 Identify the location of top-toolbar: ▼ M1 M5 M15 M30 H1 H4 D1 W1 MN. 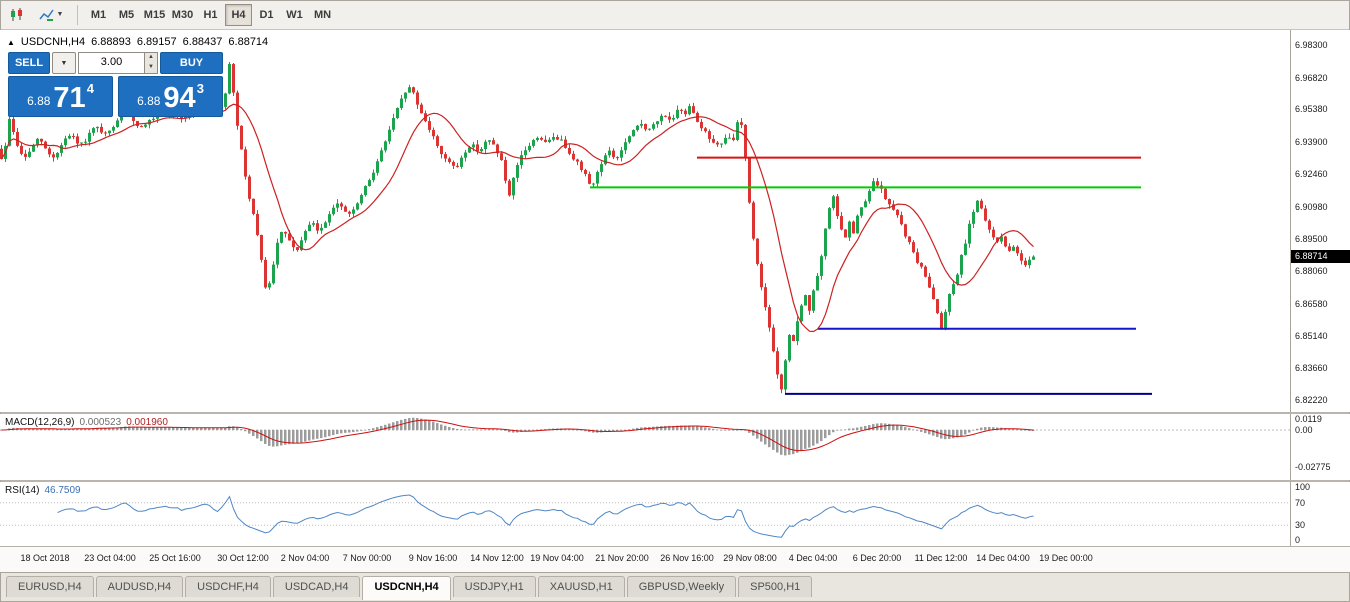
(675, 15).